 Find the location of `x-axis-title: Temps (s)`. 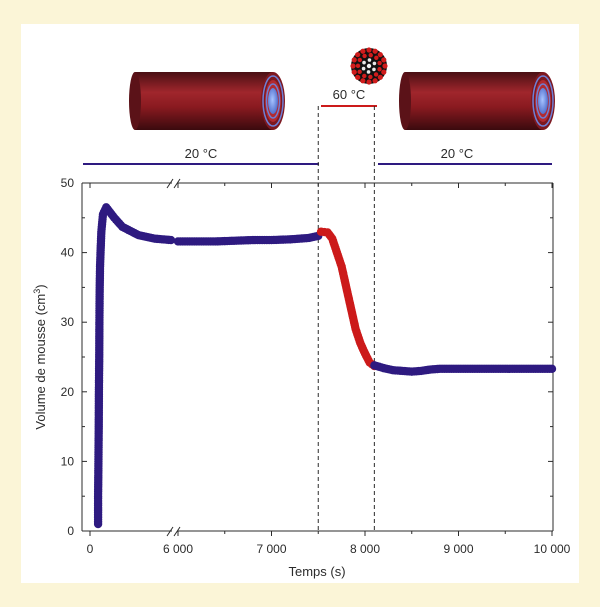

x-axis-title: Temps (s) is located at coordinates (316, 571).